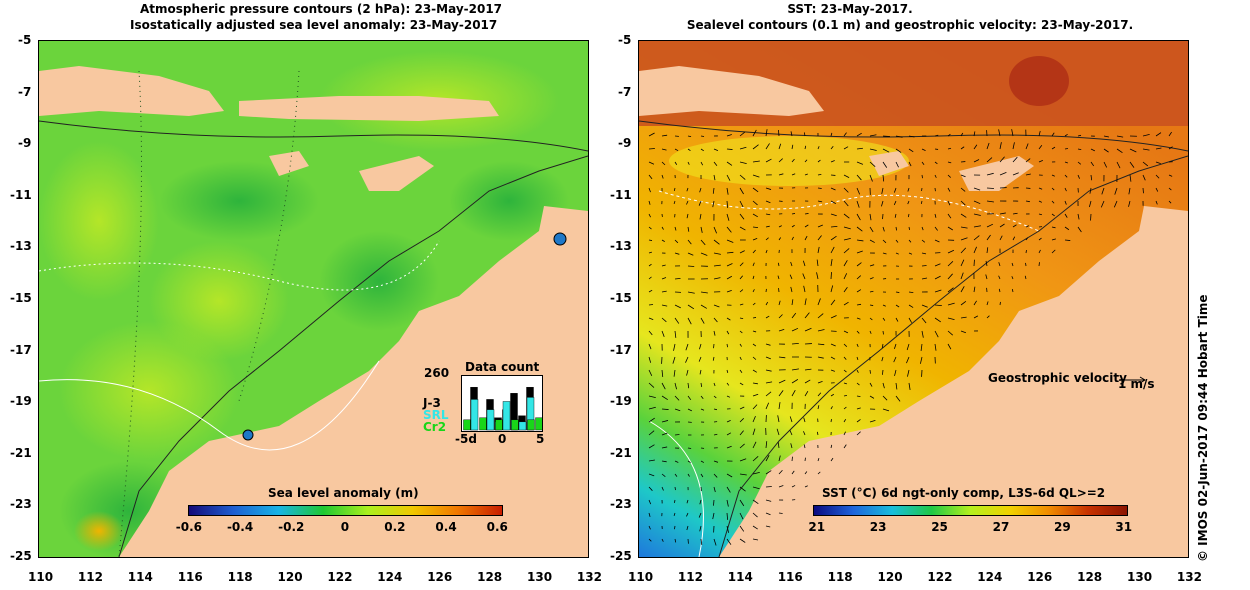  What do you see at coordinates (340, 577) in the screenshot?
I see `left-lon-tick: 122` at bounding box center [340, 577].